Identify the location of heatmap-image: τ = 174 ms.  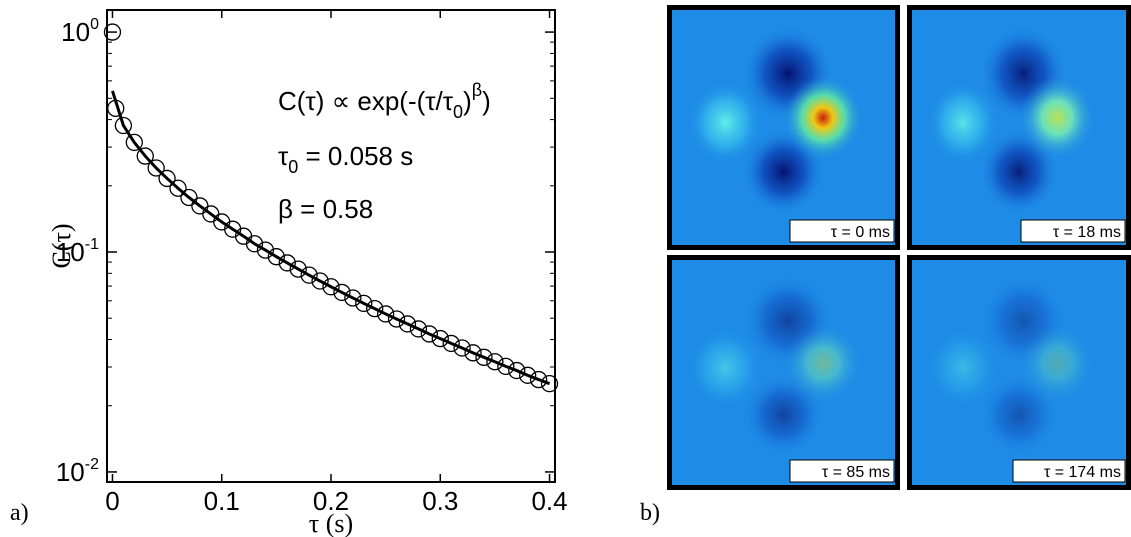
(1019, 372).